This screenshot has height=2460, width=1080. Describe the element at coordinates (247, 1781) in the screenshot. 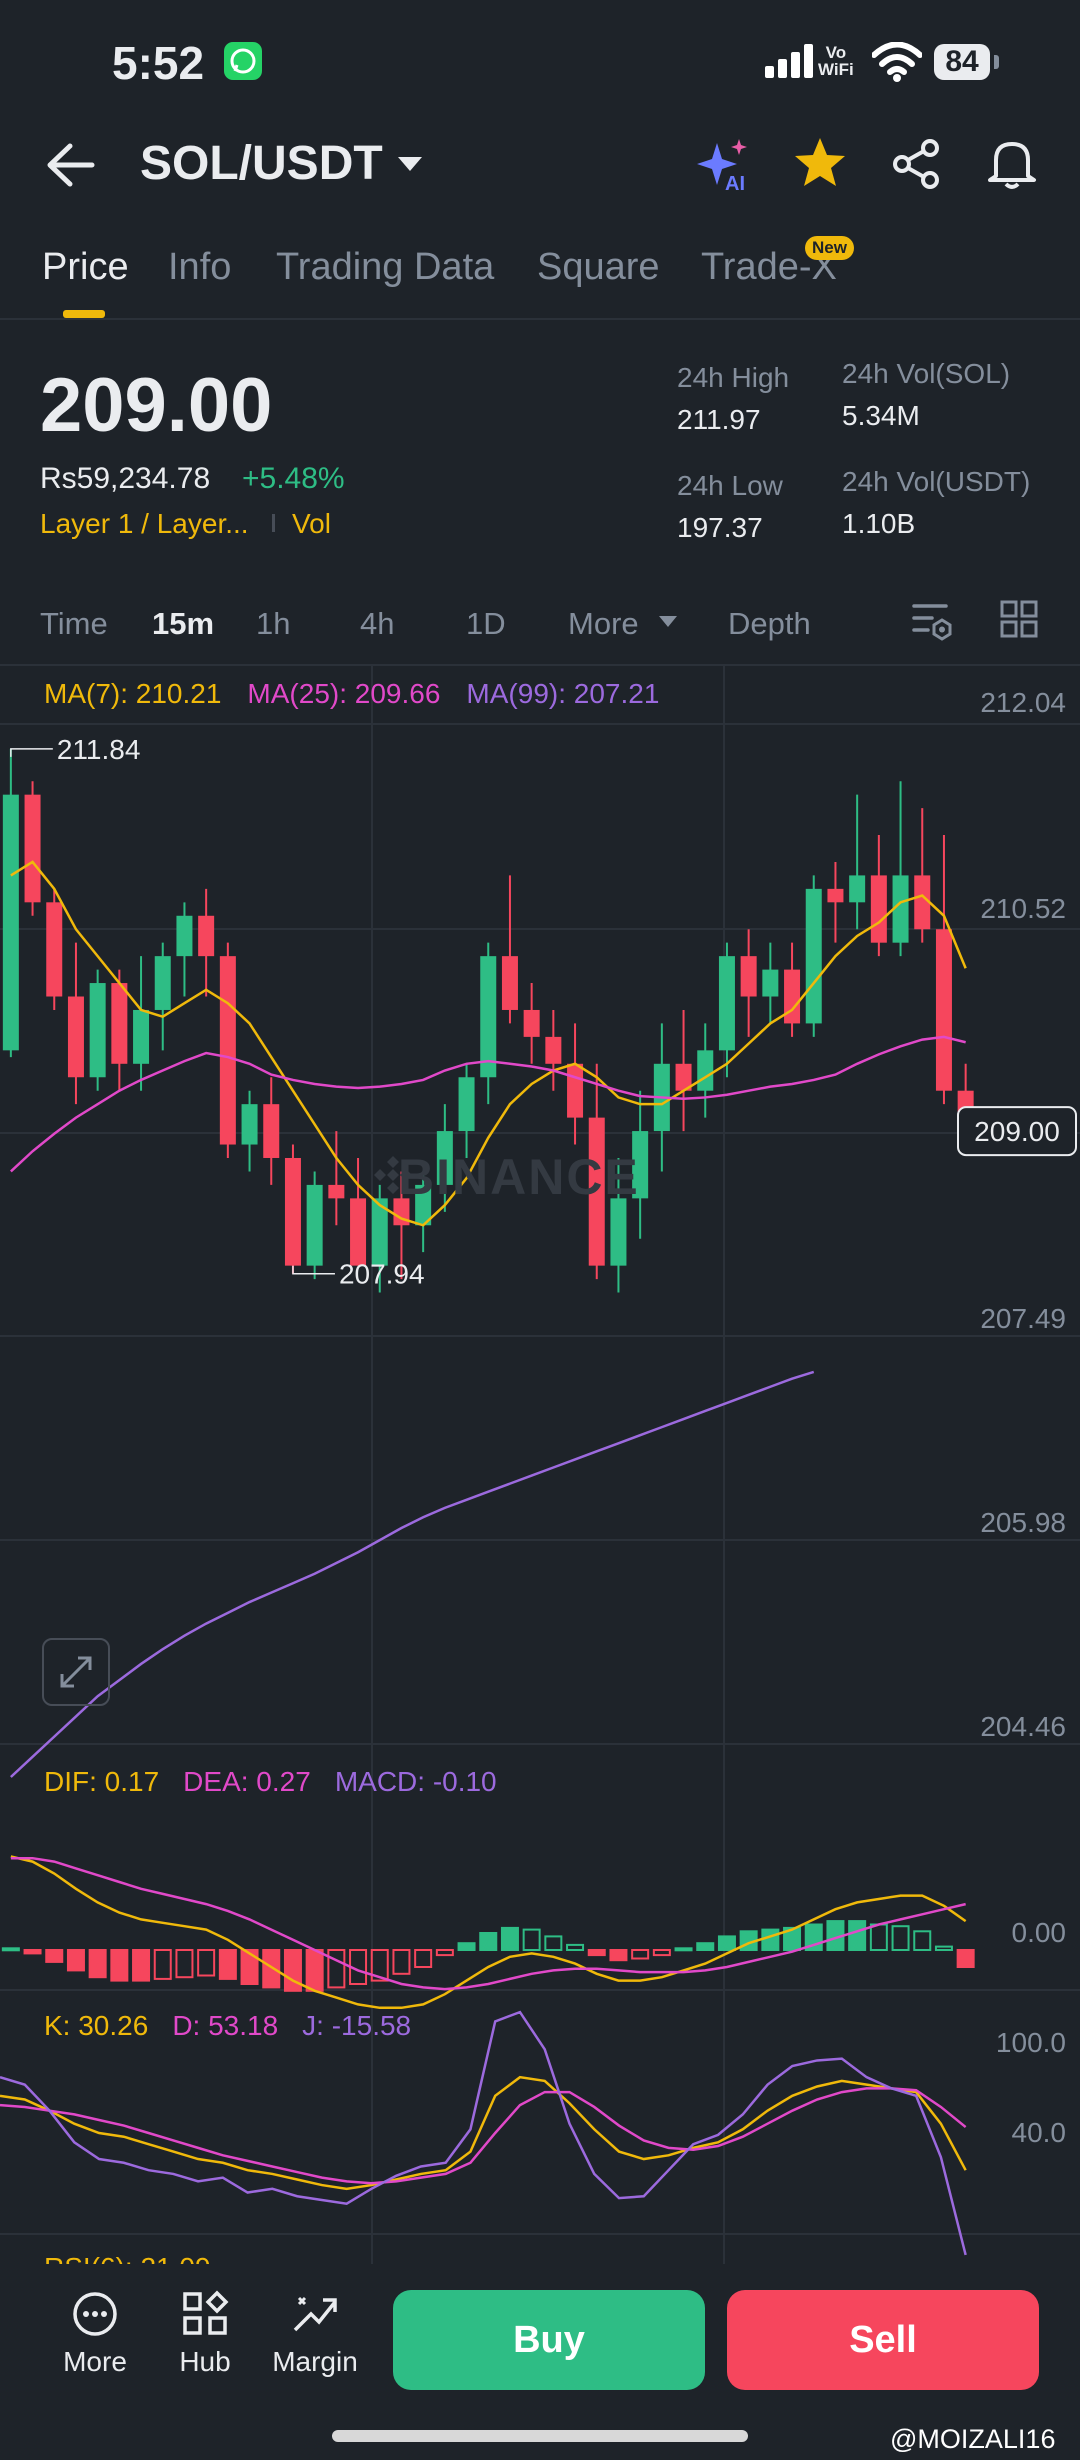

I see `dea-value: DEA: 0.27` at that location.